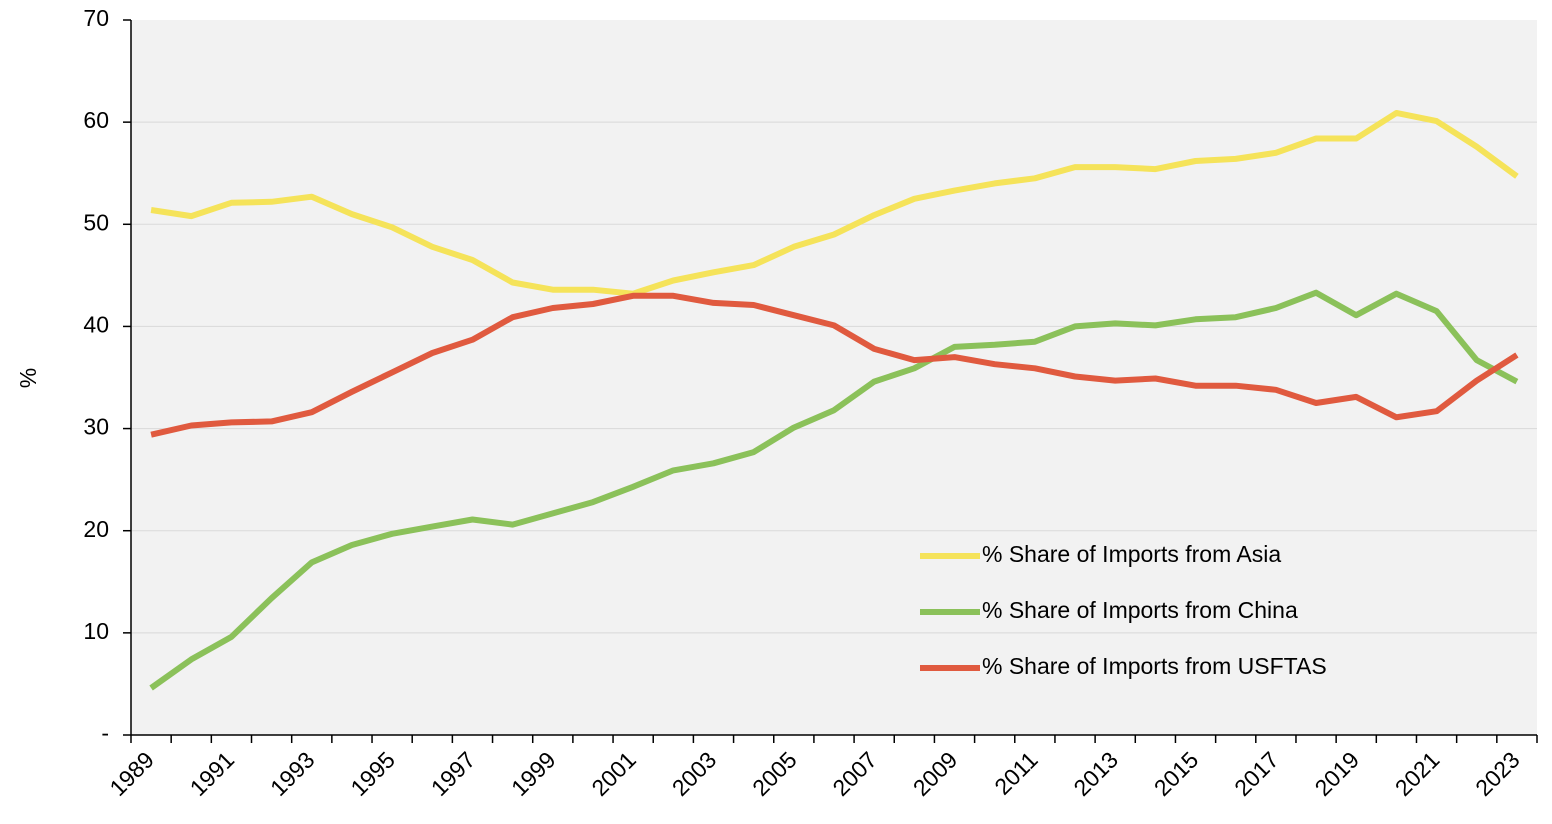 Image resolution: width=1552 pixels, height=824 pixels. I want to click on x-tick-label: 1991, so click(212, 773).